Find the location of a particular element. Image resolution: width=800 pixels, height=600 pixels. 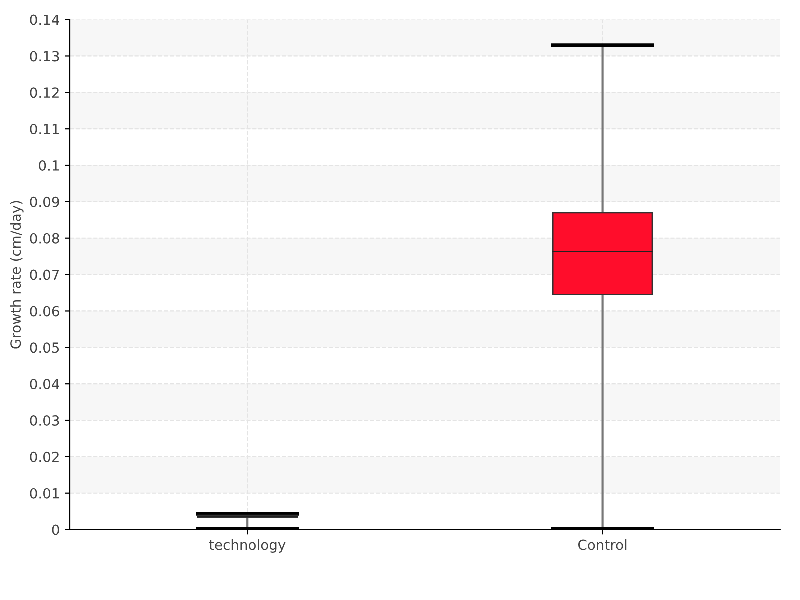

y-tick-label: 0.12 is located at coordinates (44, 93).